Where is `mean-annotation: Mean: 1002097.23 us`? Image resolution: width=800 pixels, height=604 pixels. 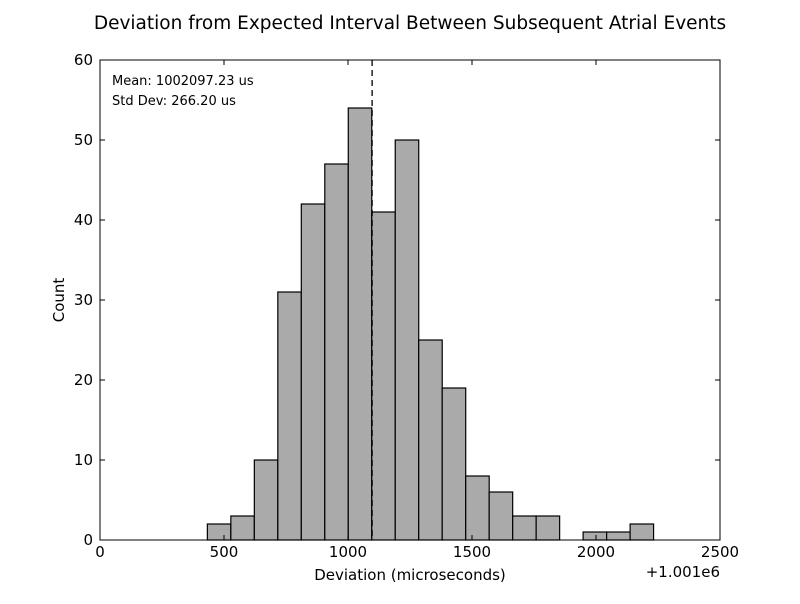
mean-annotation: Mean: 1002097.23 us is located at coordinates (183, 81).